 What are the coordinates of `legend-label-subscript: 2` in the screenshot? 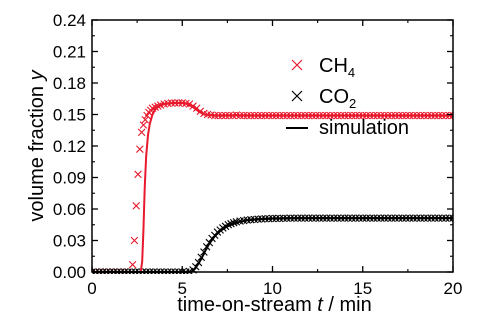 It's located at (352, 103).